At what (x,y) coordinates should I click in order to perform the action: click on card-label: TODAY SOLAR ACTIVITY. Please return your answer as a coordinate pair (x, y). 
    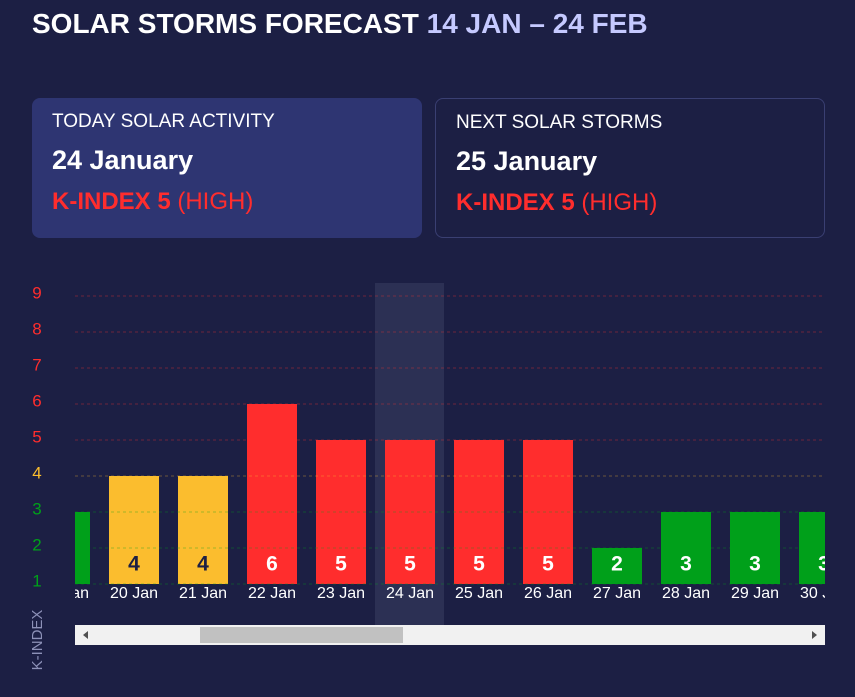
    Looking at the image, I should click on (163, 121).